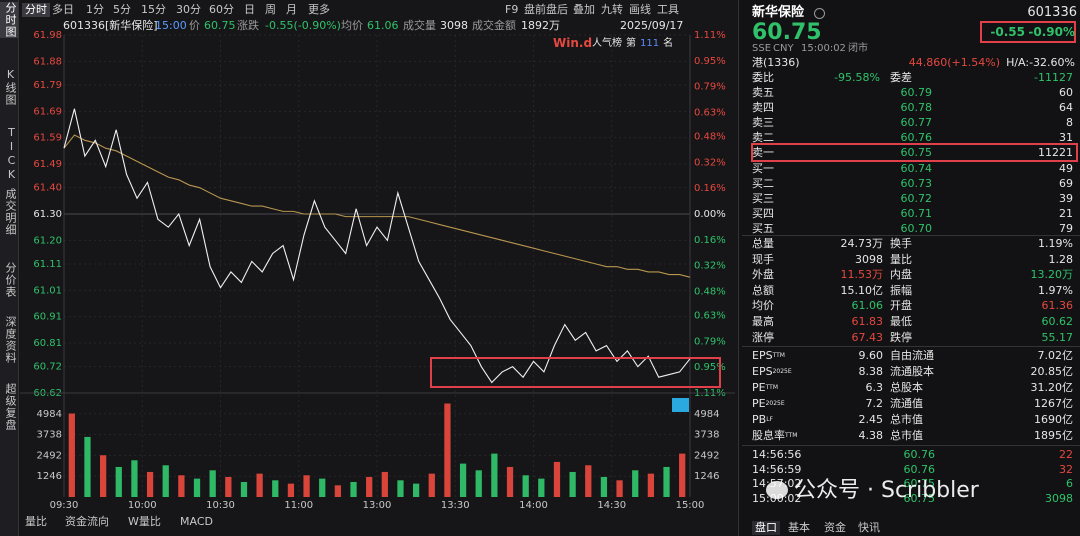  I want to click on y-tick-label: 61.59, so click(47, 138).